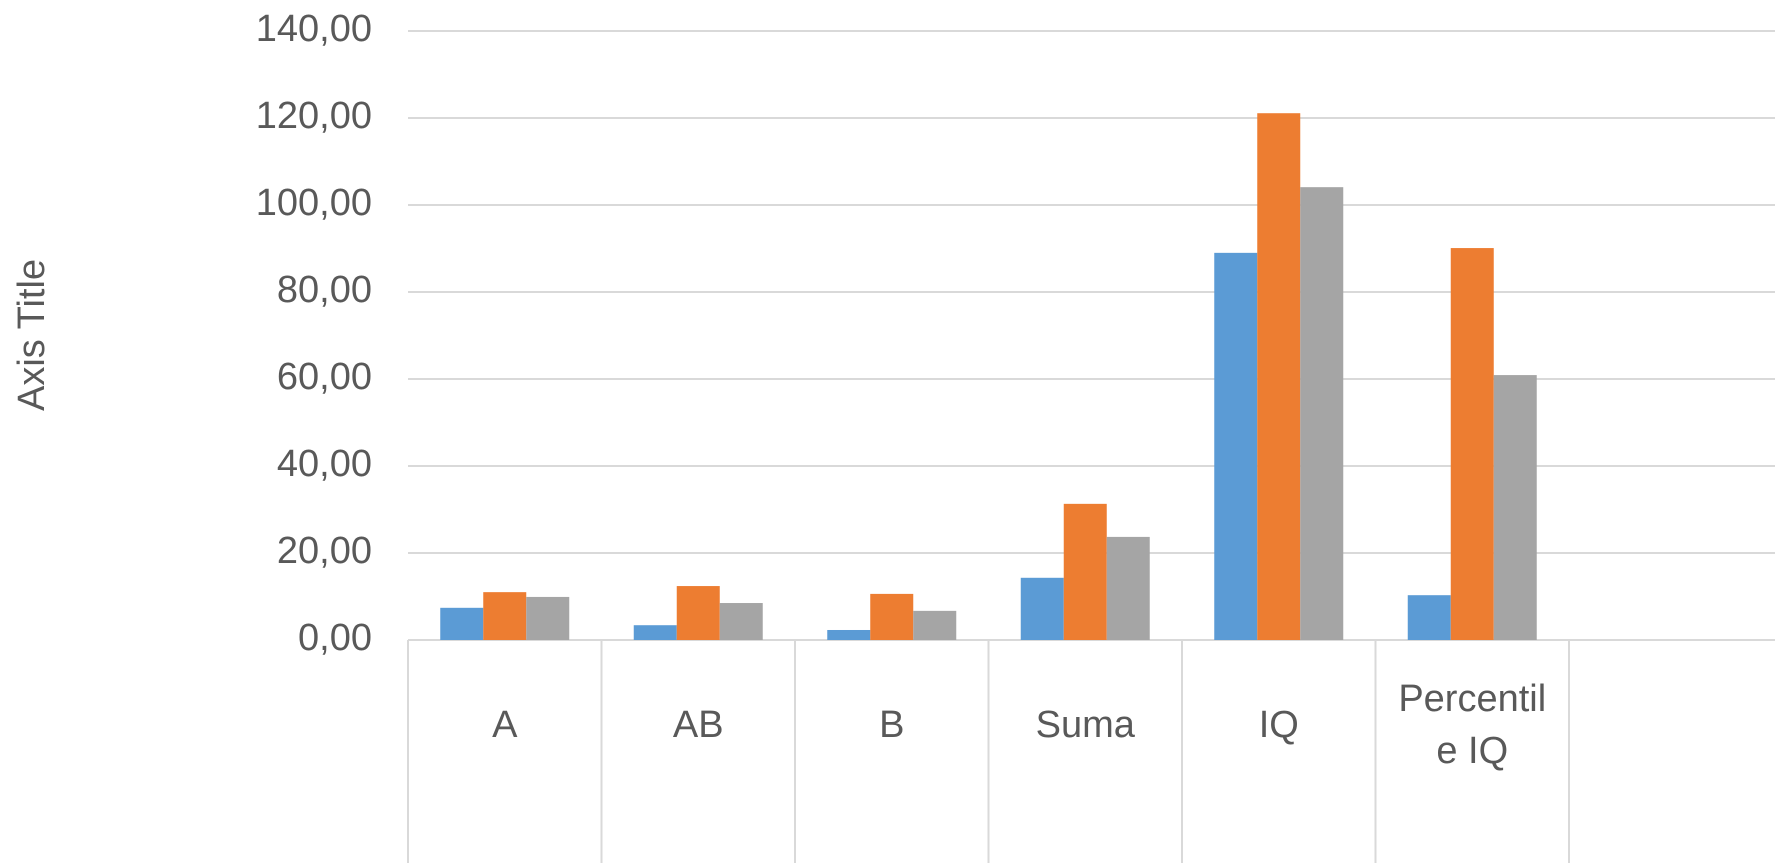 Image resolution: width=1775 pixels, height=863 pixels. What do you see at coordinates (324, 290) in the screenshot?
I see `y-tick-label: 80,00` at bounding box center [324, 290].